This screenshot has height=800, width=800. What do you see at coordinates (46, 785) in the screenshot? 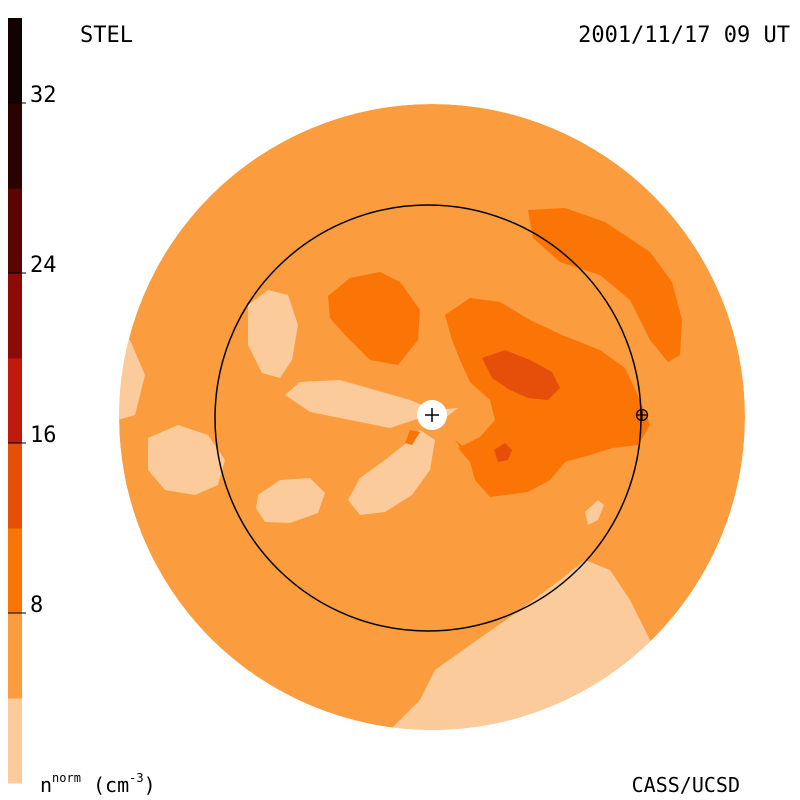
I see `unit-base: n` at bounding box center [46, 785].